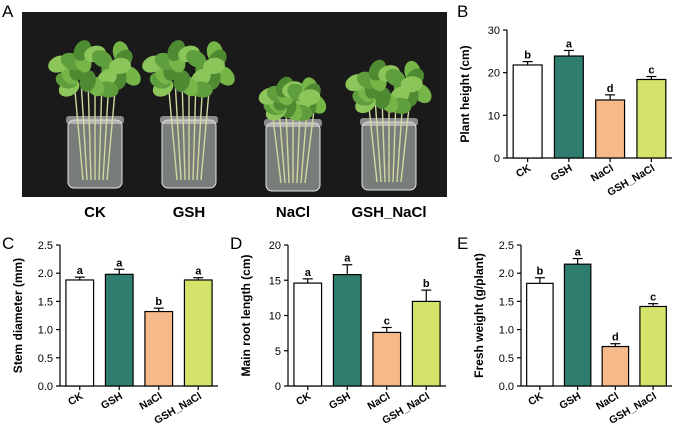  What do you see at coordinates (465, 93) in the screenshot?
I see `y-axis-label: Plant height (cm)` at bounding box center [465, 93].